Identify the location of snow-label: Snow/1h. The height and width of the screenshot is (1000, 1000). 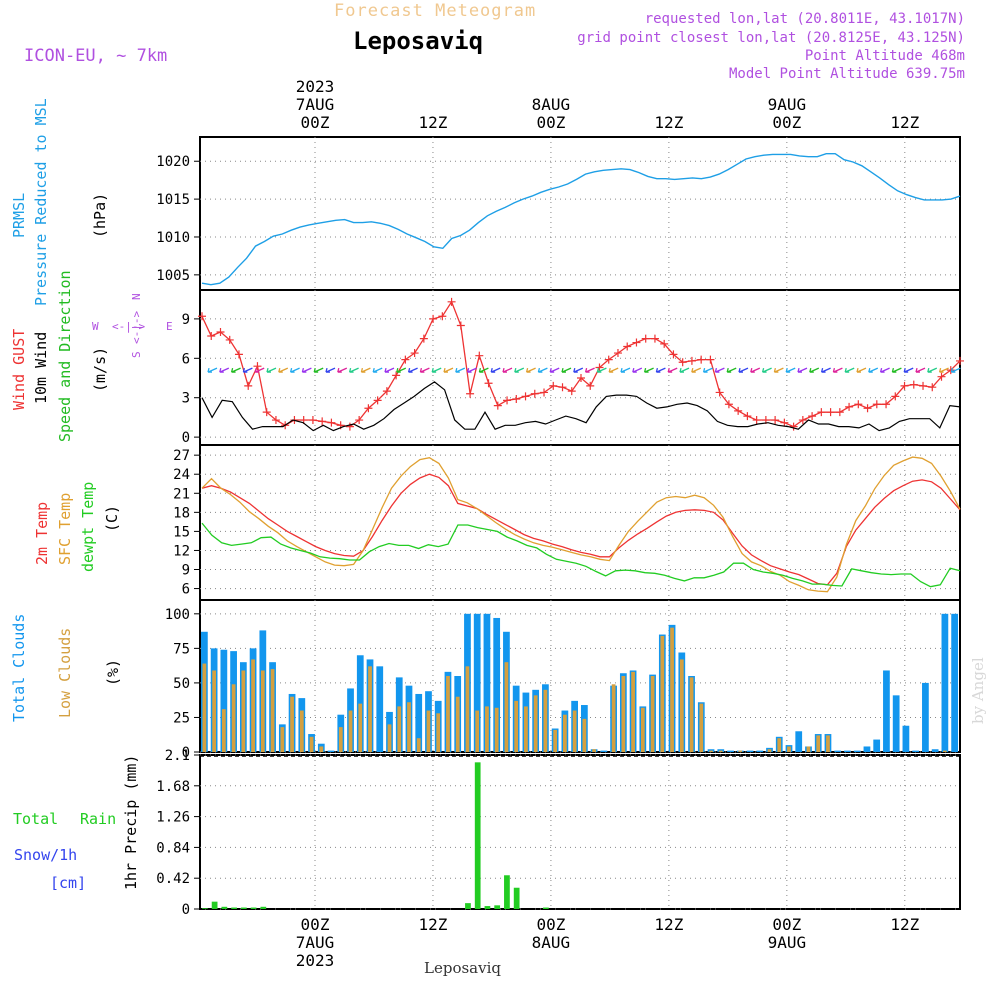
(45, 855).